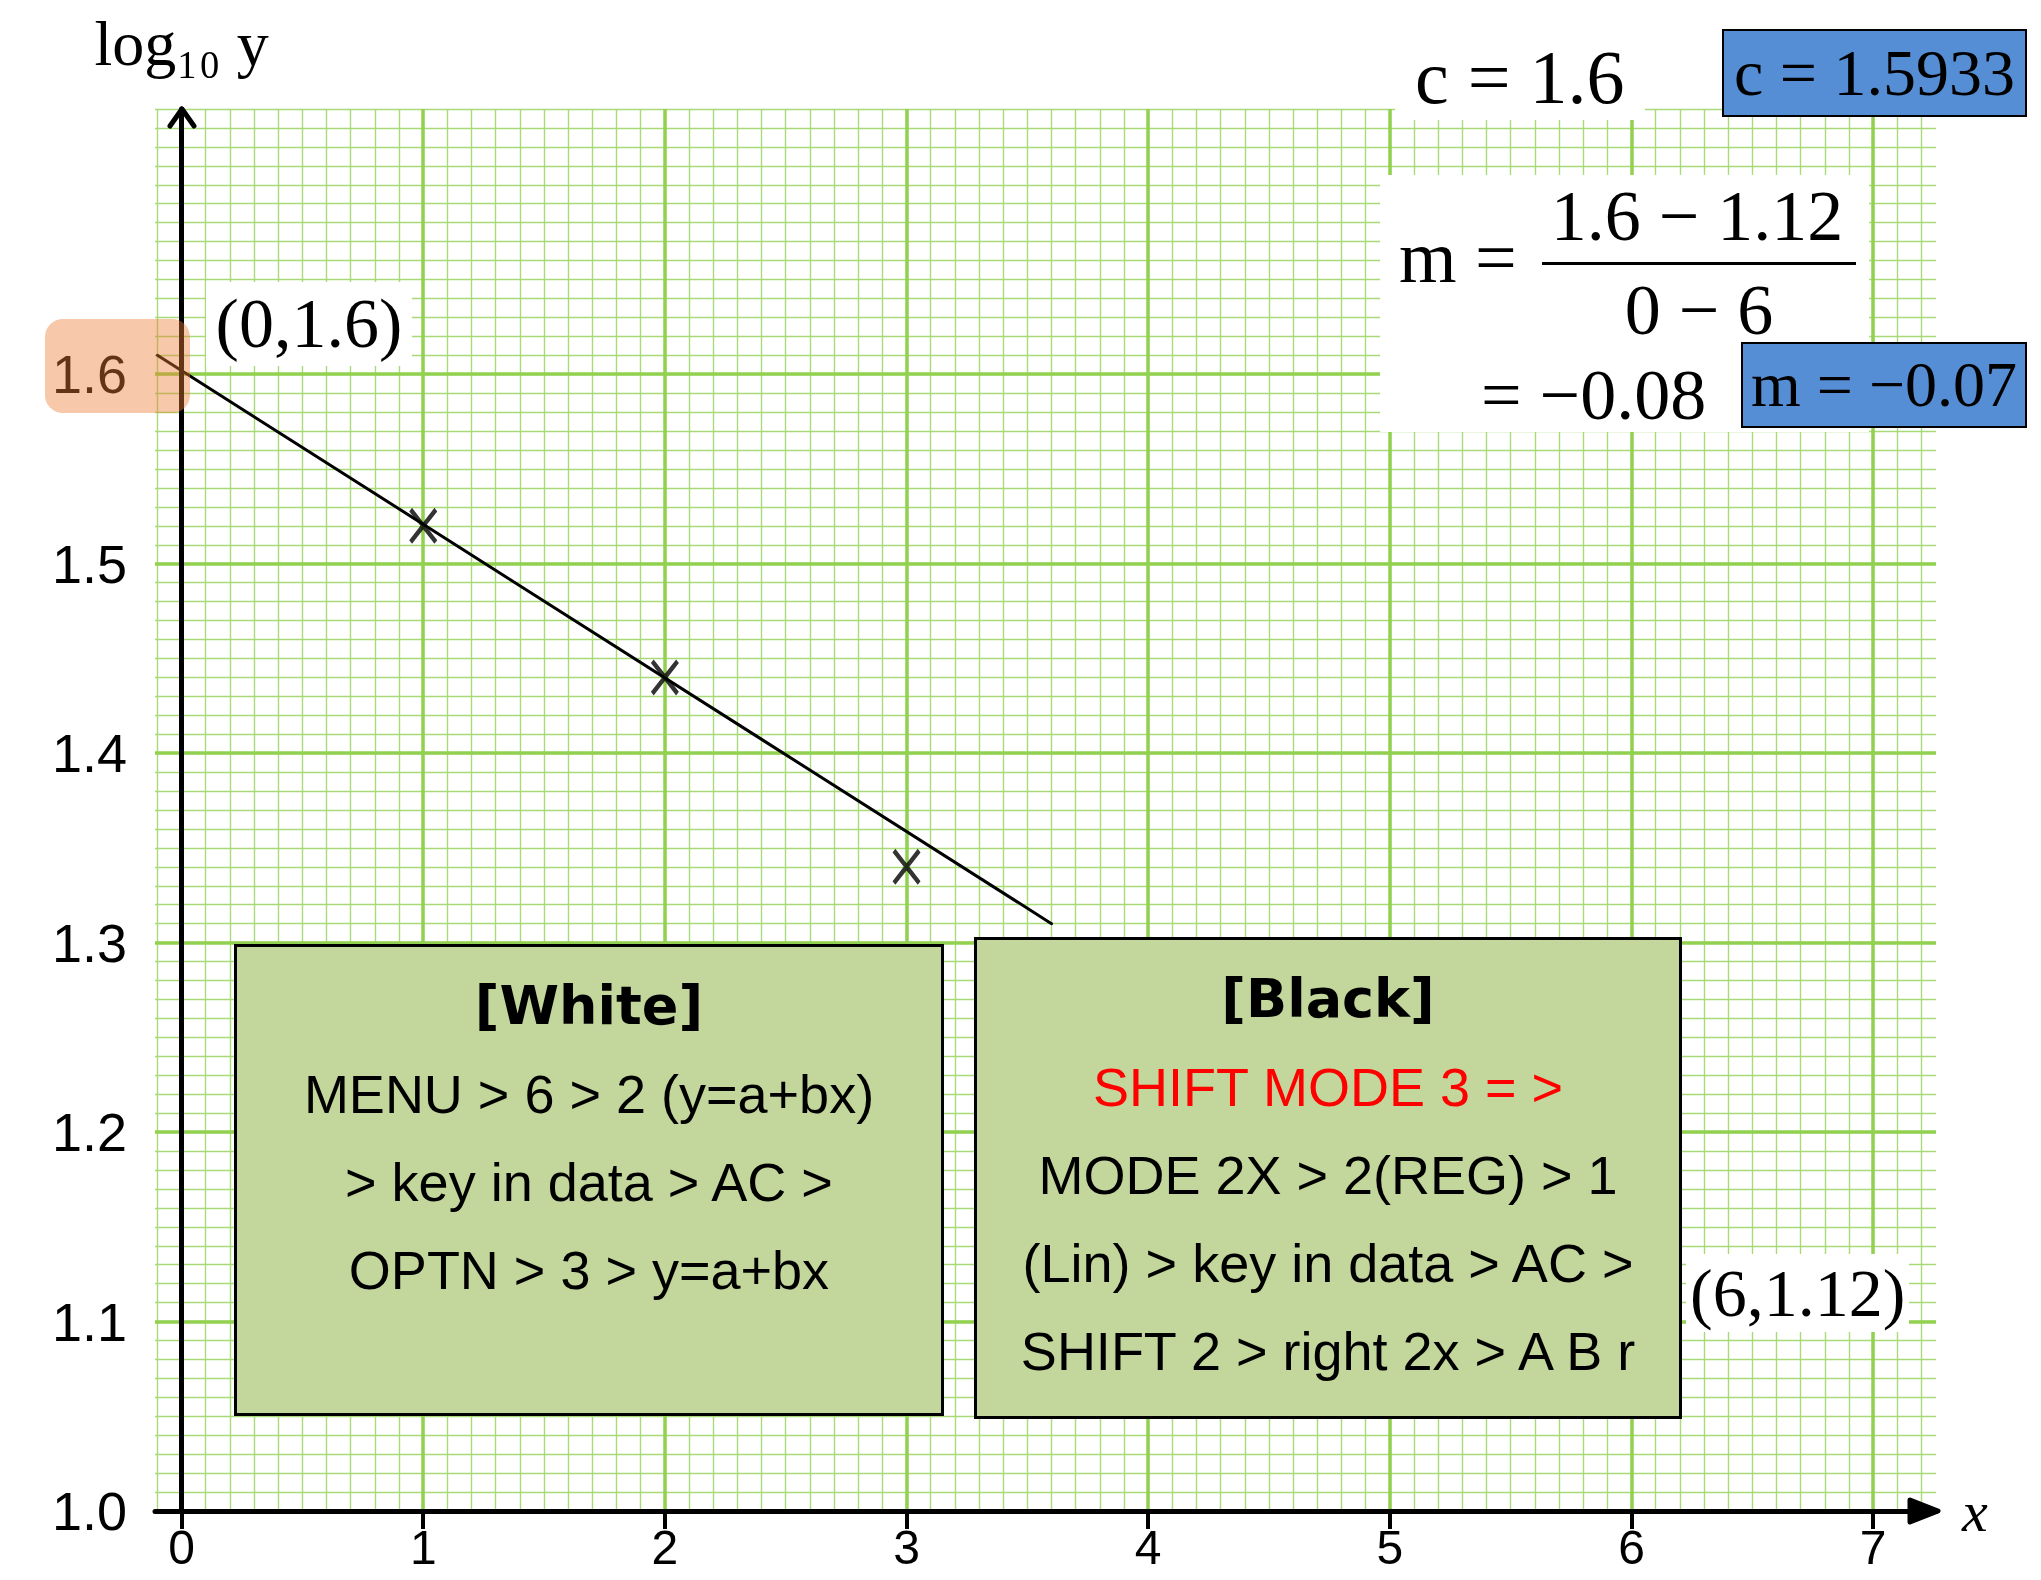  What do you see at coordinates (89, 942) in the screenshot?
I see `y-tick-label: 1.3` at bounding box center [89, 942].